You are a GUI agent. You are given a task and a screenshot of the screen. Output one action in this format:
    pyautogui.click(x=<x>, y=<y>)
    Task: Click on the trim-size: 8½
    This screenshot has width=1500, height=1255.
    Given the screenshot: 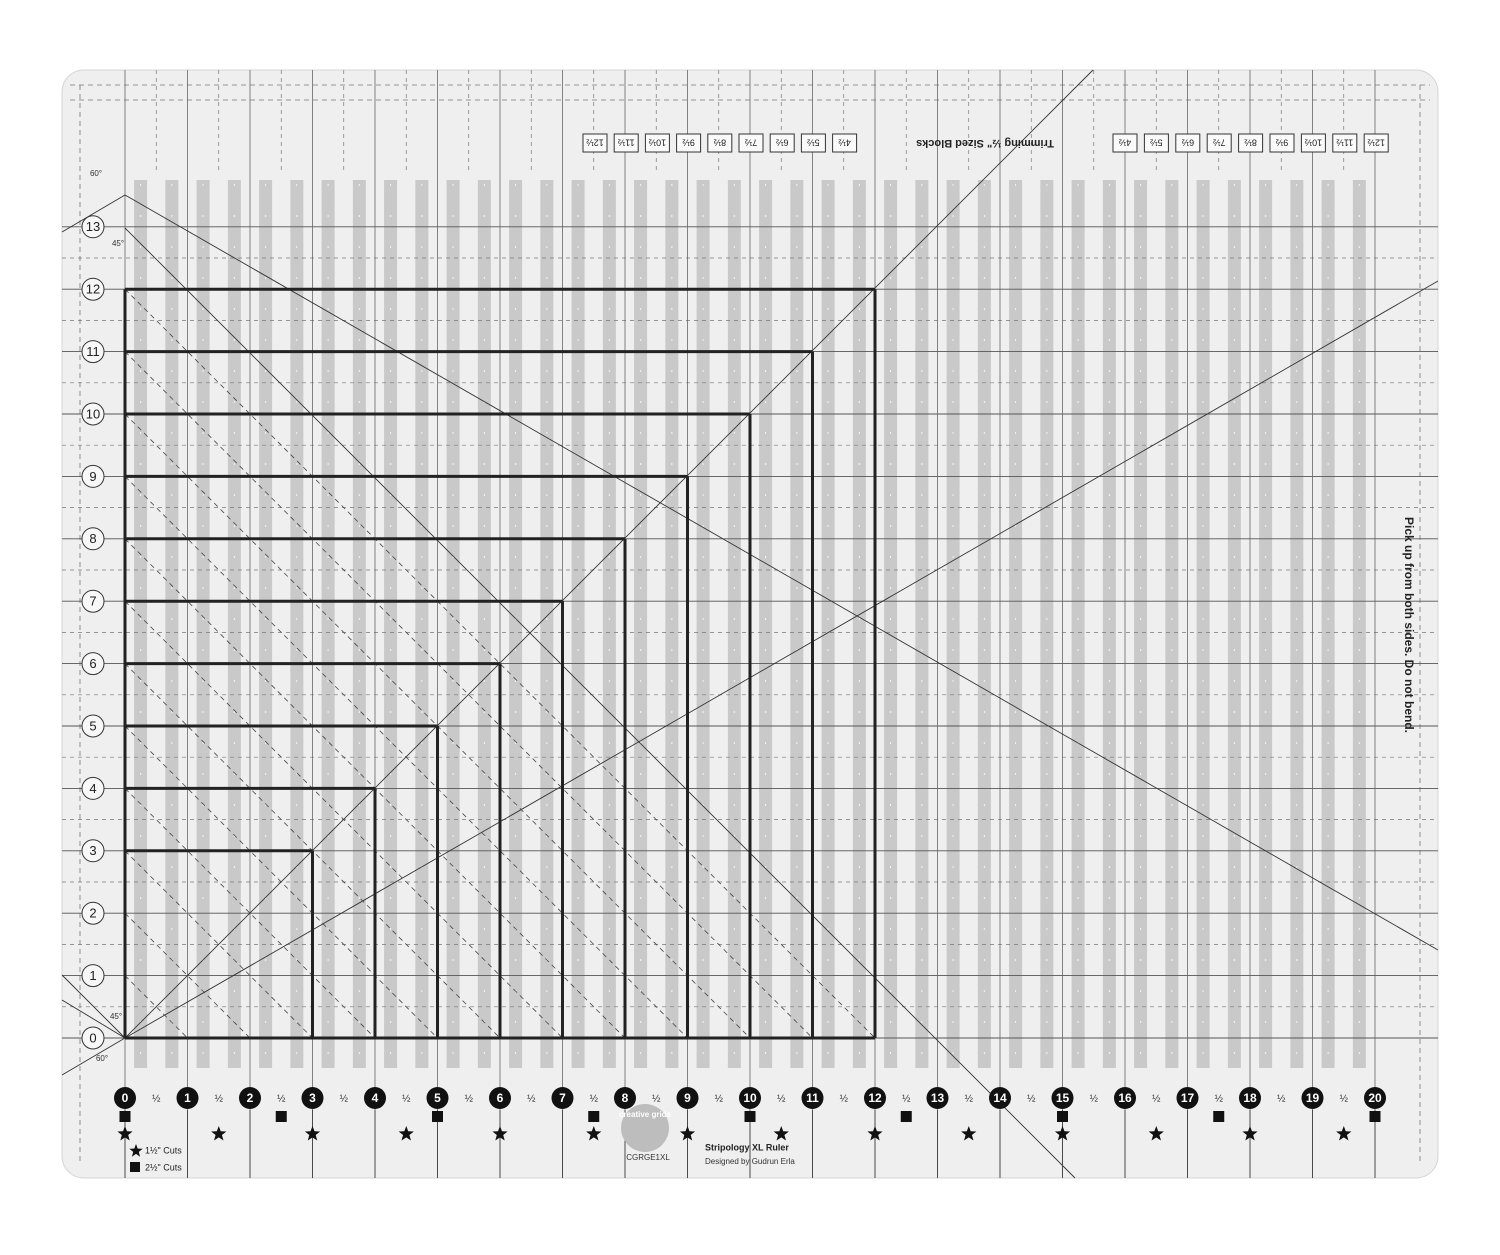 What is the action you would take?
    pyautogui.click(x=1250, y=143)
    